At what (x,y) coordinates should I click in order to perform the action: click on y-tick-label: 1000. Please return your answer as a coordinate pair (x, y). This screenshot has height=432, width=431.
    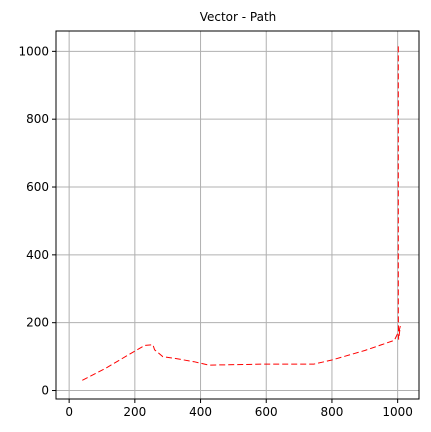
    Looking at the image, I should click on (33, 51).